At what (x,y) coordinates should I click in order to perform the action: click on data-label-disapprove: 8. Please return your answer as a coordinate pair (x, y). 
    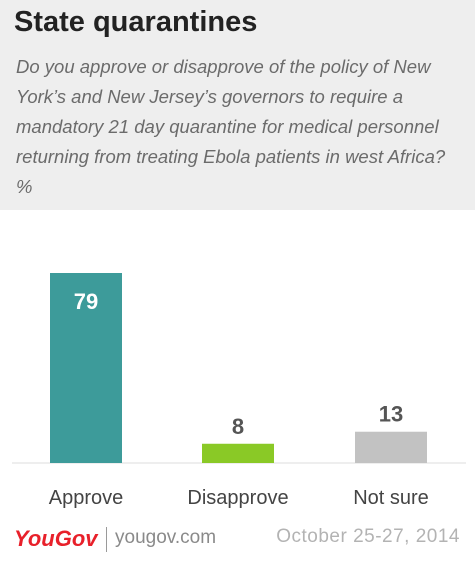
    Looking at the image, I should click on (238, 426).